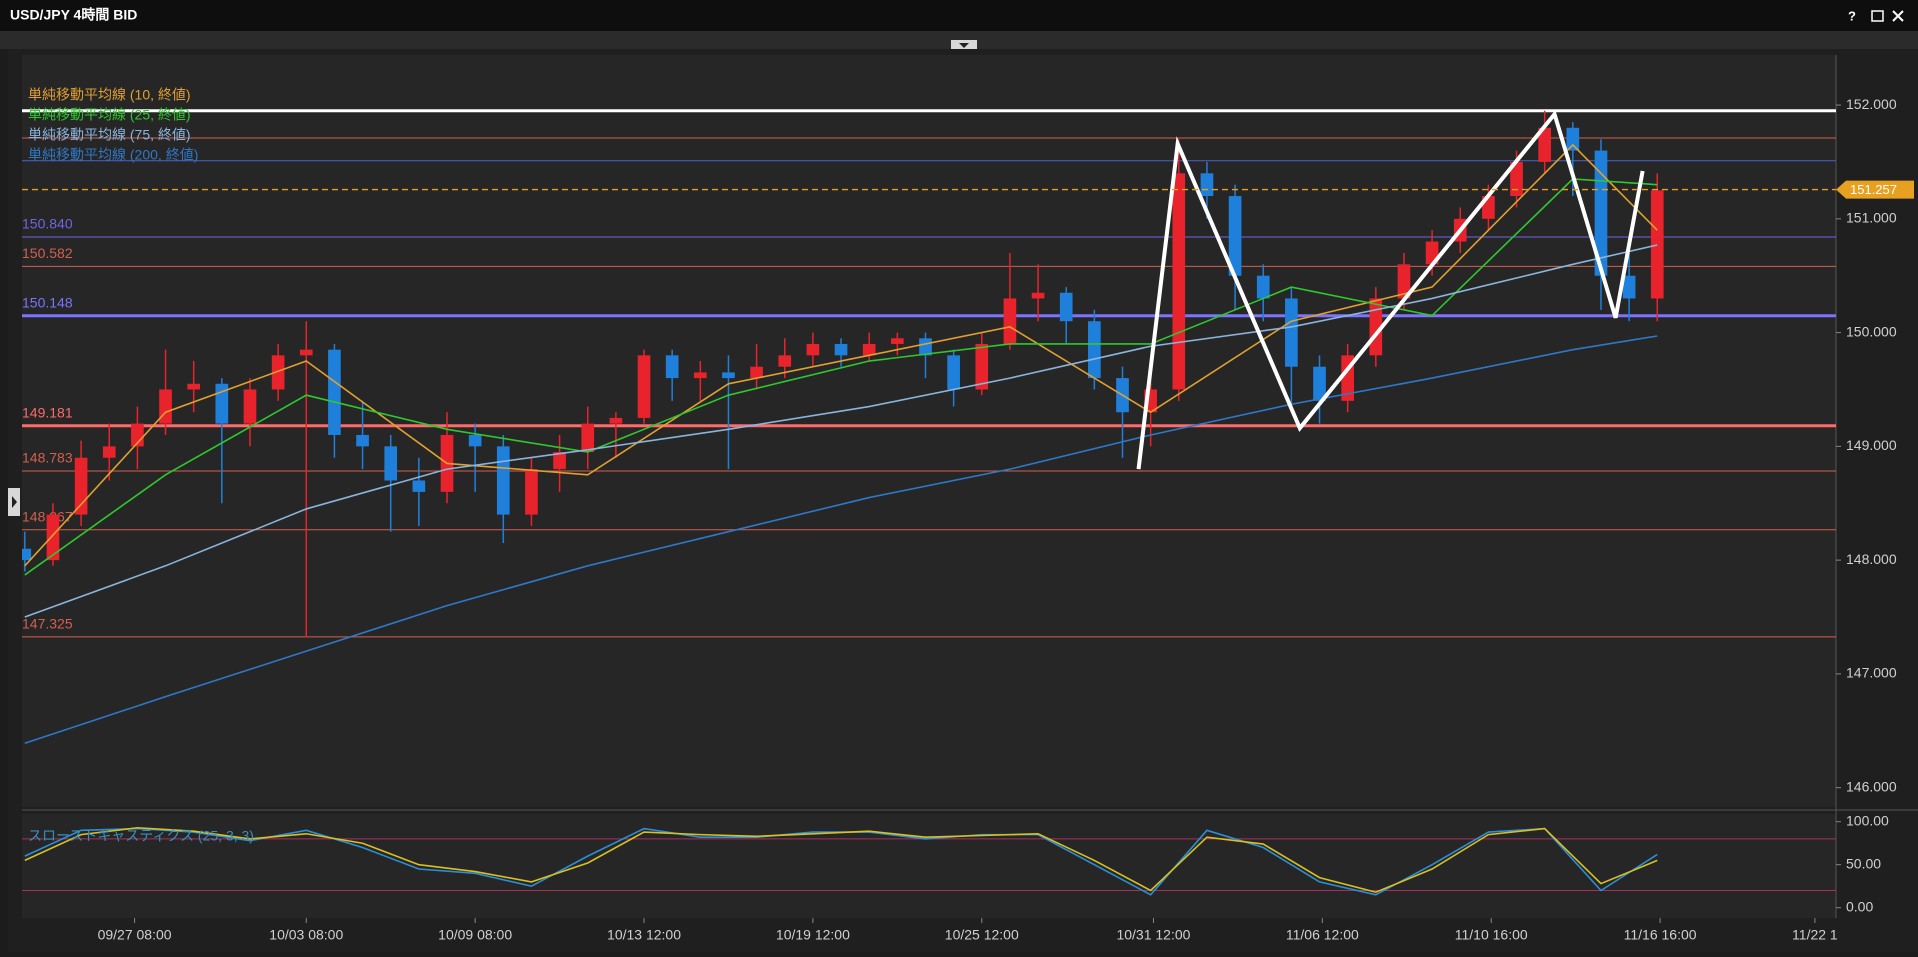 The width and height of the screenshot is (1918, 957). Describe the element at coordinates (47, 412) in the screenshot. I see `level-label: 149.181` at that location.